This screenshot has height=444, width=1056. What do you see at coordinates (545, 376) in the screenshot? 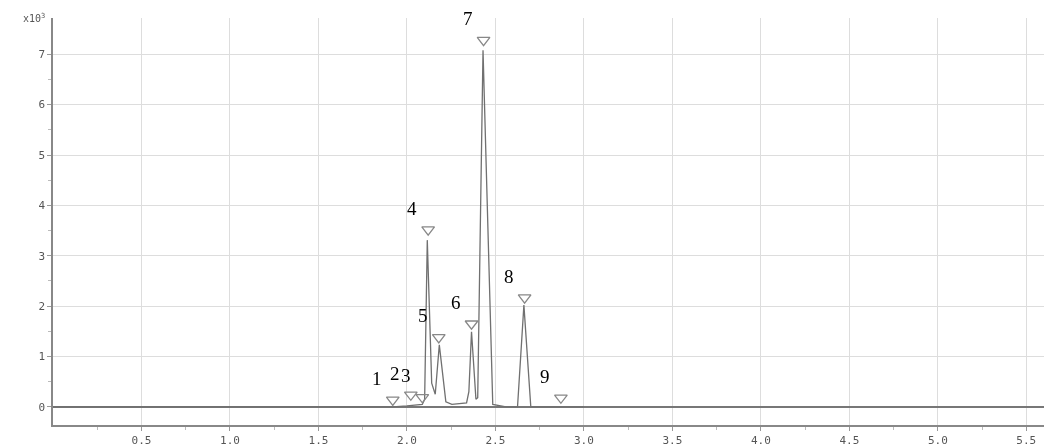
I see `annotation: 9` at bounding box center [545, 376].